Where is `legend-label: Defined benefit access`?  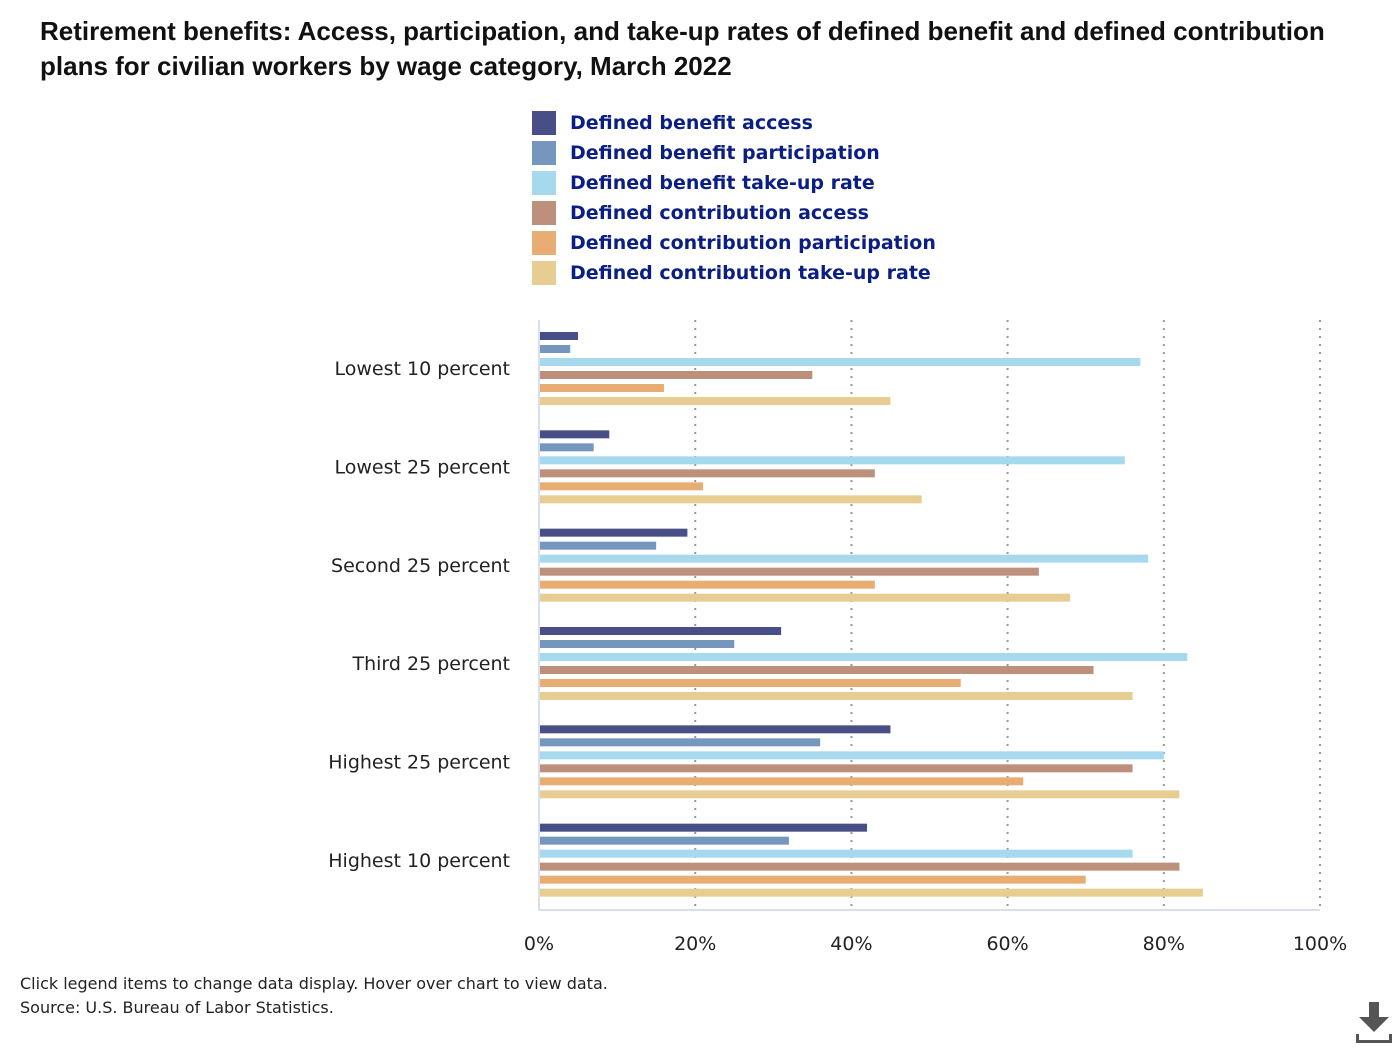 legend-label: Defined benefit access is located at coordinates (691, 123).